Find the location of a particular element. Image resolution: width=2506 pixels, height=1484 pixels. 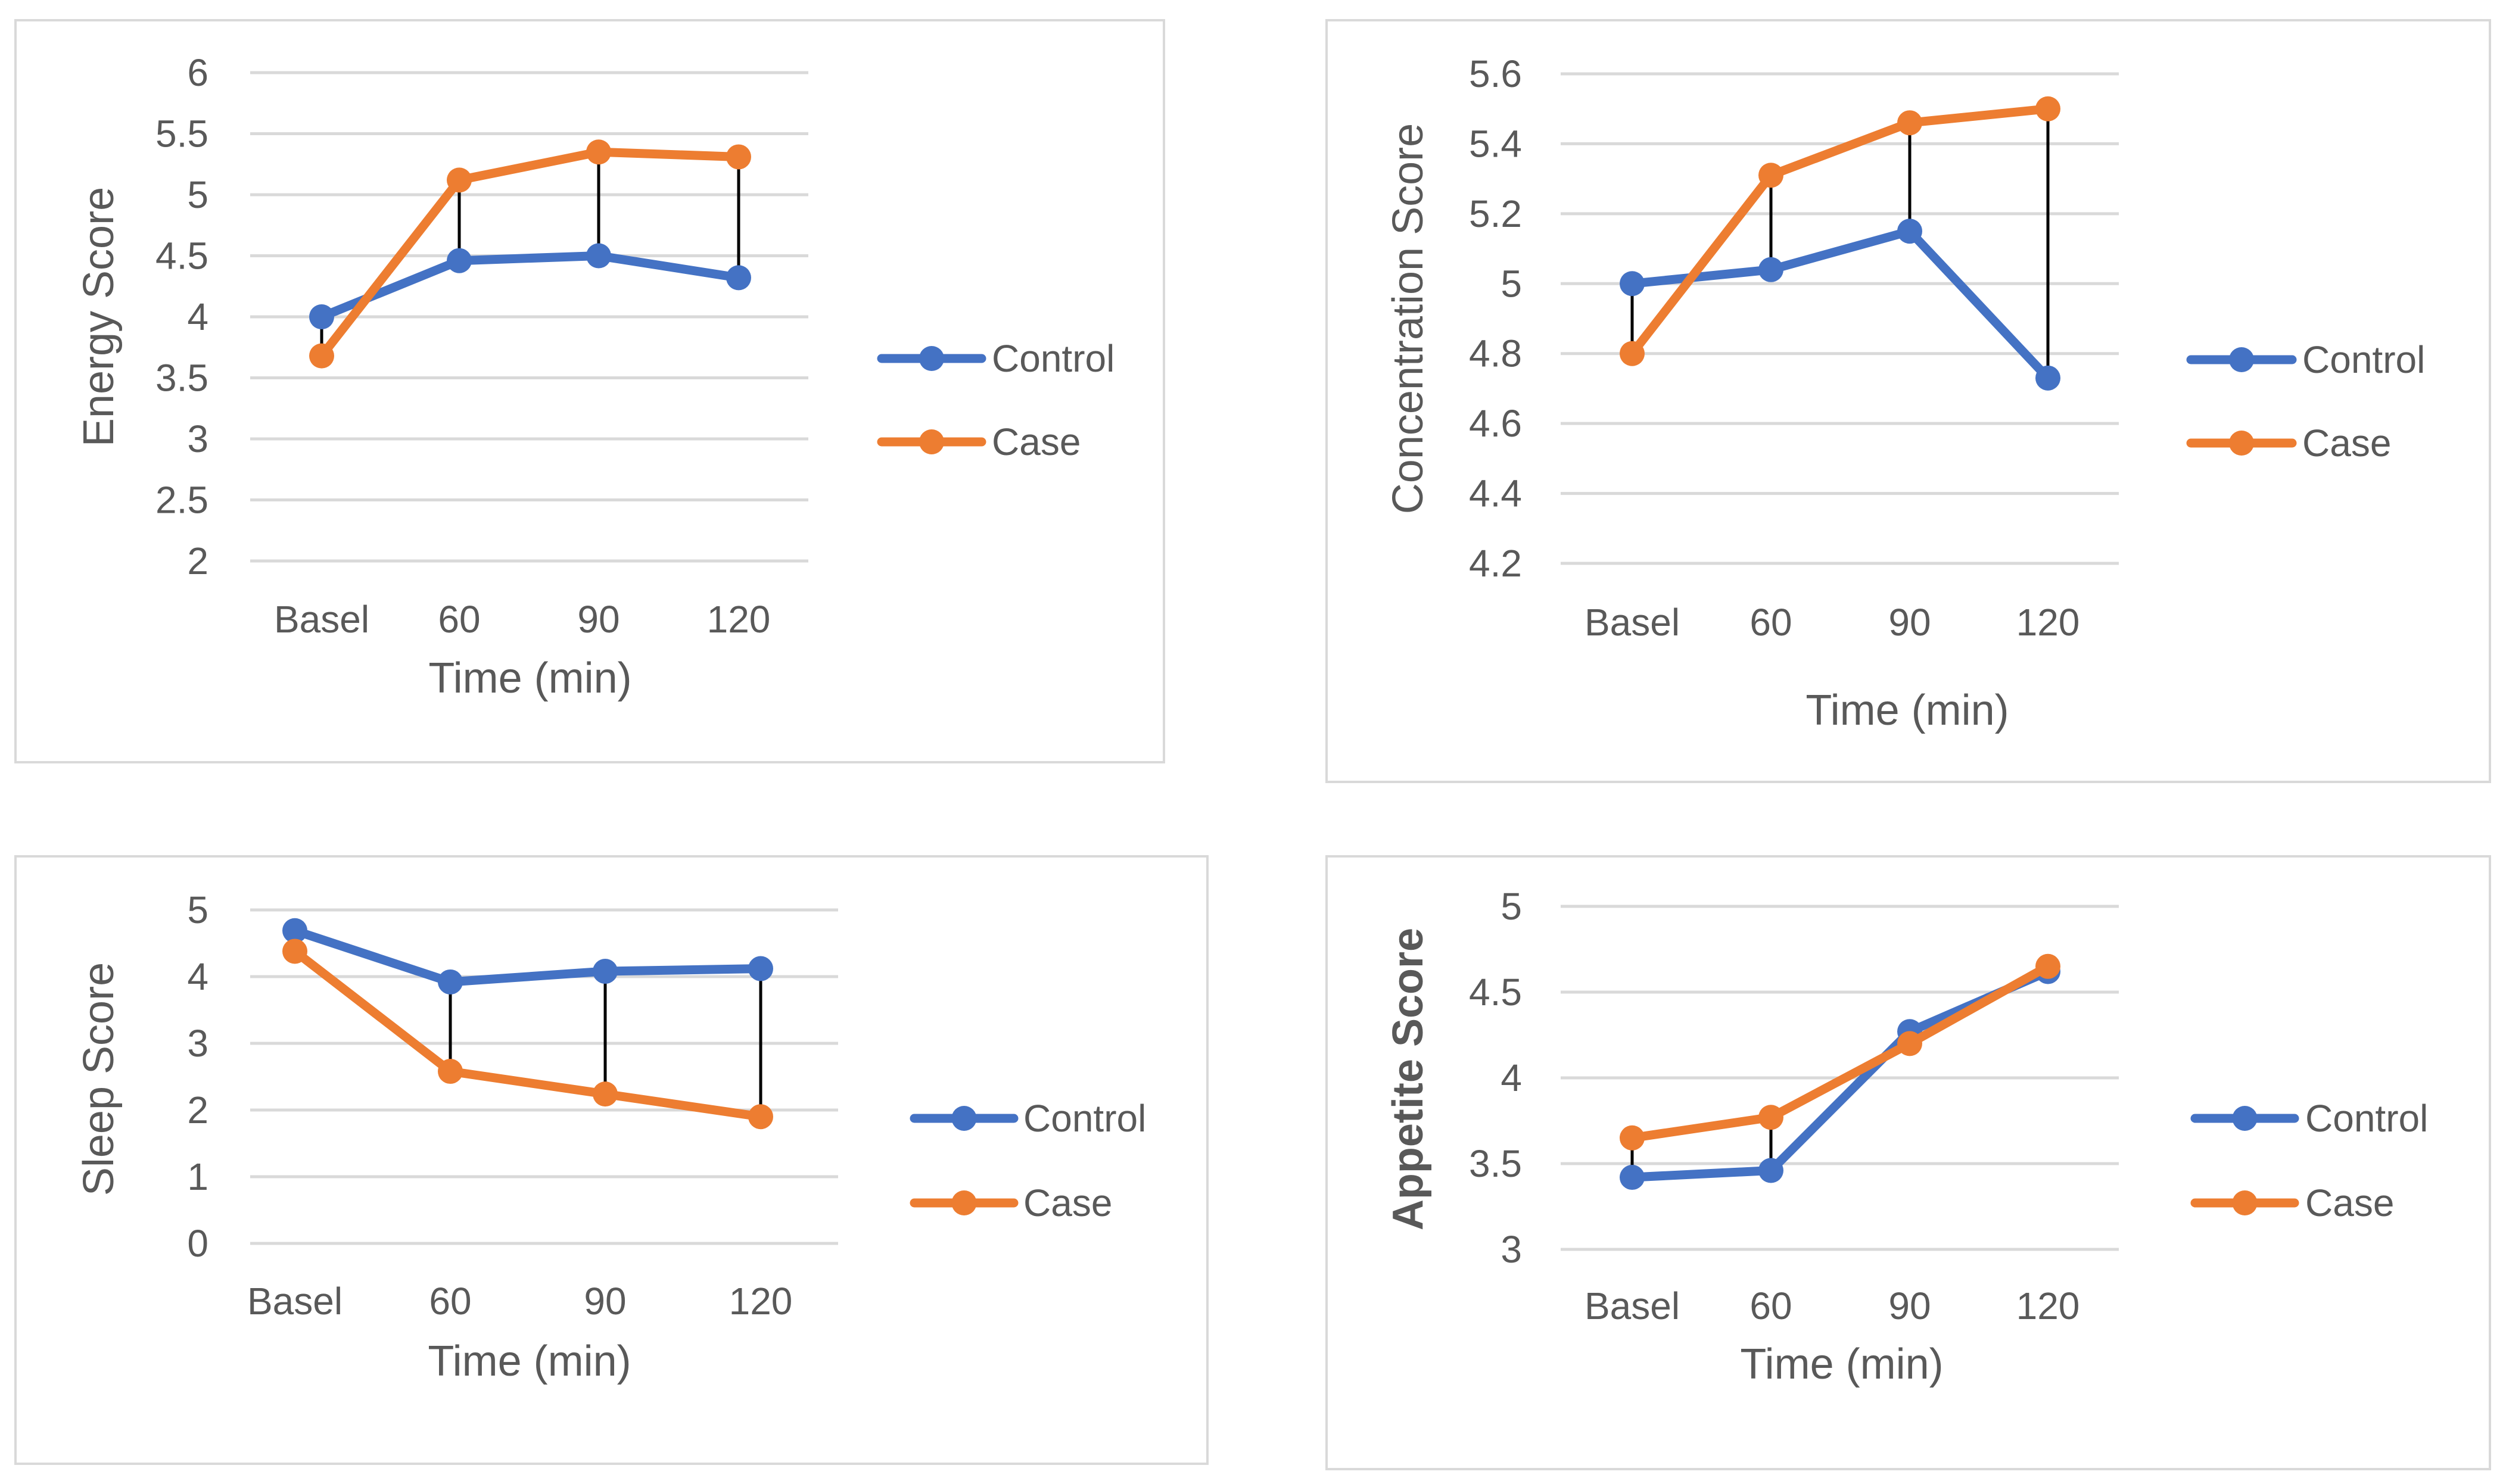

y-tick-label: 5.6 is located at coordinates (1495, 73).